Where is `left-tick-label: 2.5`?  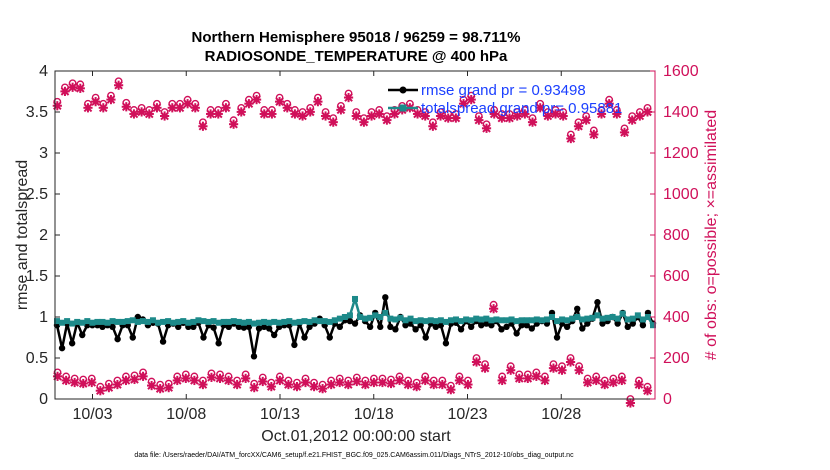 left-tick-label: 2.5 is located at coordinates (37, 194).